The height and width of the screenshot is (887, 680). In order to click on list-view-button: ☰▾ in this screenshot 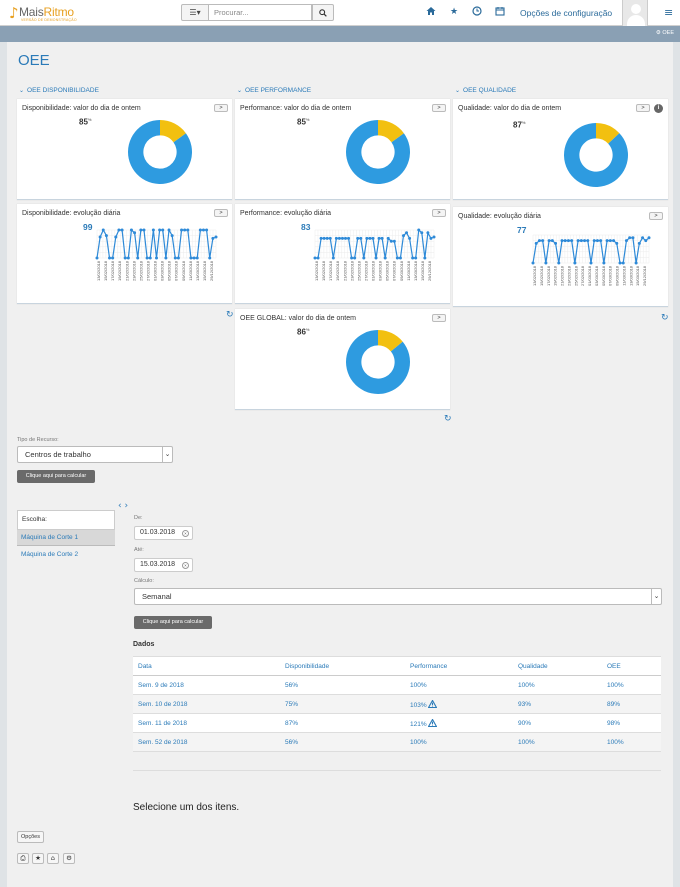, I will do `click(195, 12)`.